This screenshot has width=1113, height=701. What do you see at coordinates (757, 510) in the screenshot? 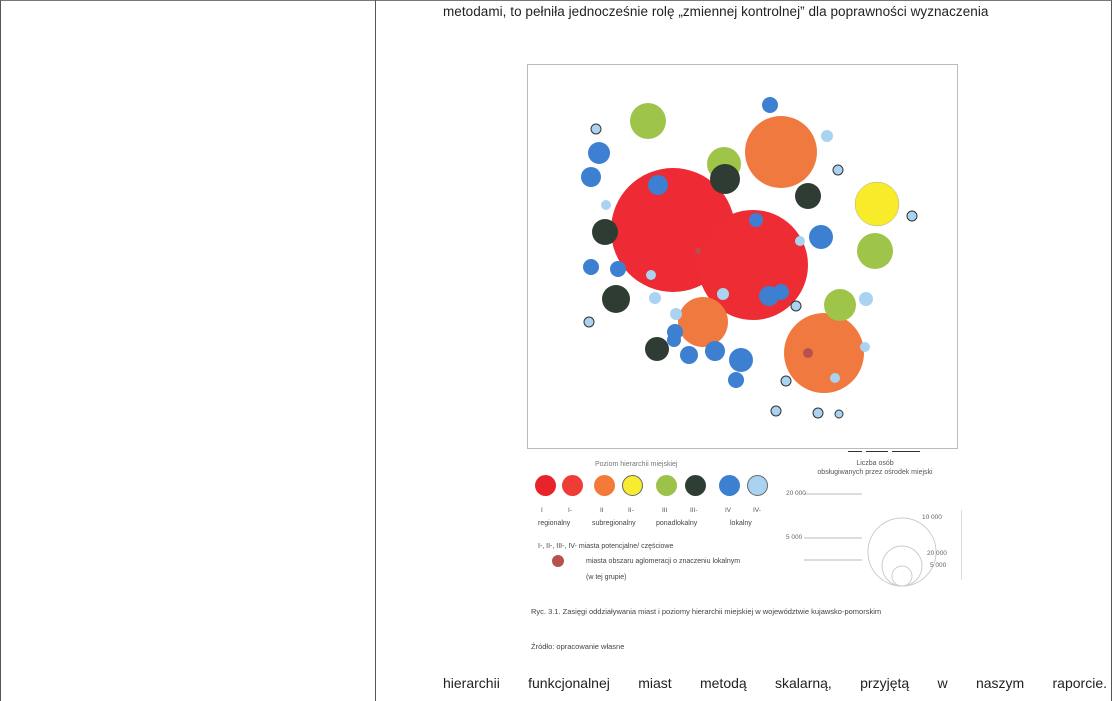
I see `code-IV-minus: IV-` at bounding box center [757, 510].